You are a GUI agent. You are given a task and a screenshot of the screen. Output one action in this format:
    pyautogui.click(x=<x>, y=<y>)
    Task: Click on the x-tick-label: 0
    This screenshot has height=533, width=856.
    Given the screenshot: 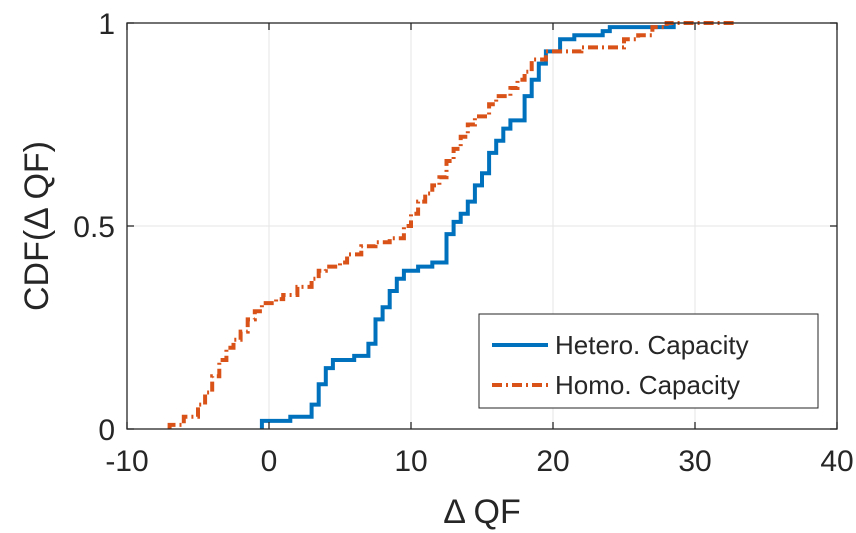 What is the action you would take?
    pyautogui.click(x=269, y=461)
    